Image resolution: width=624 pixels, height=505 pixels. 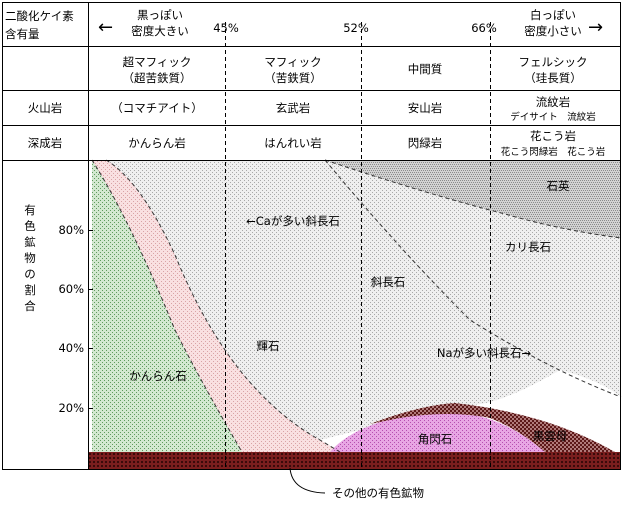 What do you see at coordinates (160, 31) in the screenshot?
I see `dark-label-line2: 密度大きい` at bounding box center [160, 31].